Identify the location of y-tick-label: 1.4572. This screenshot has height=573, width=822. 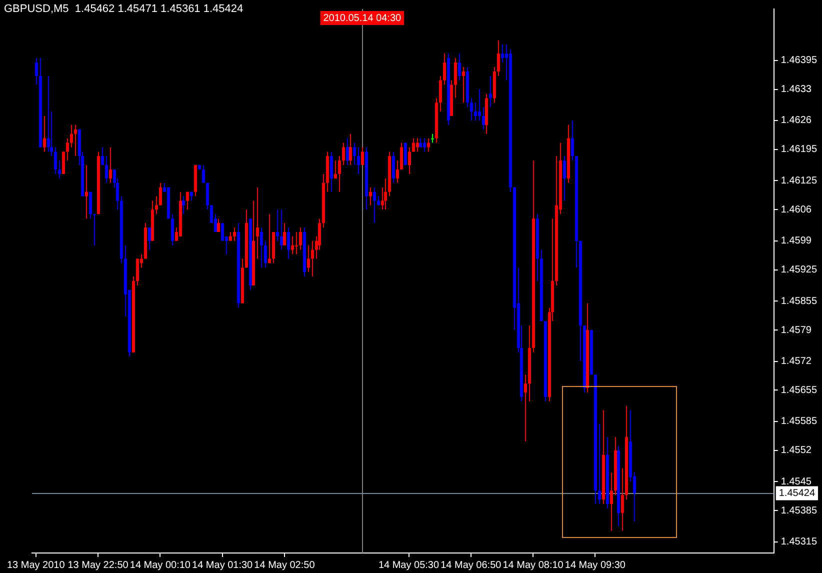
(796, 362).